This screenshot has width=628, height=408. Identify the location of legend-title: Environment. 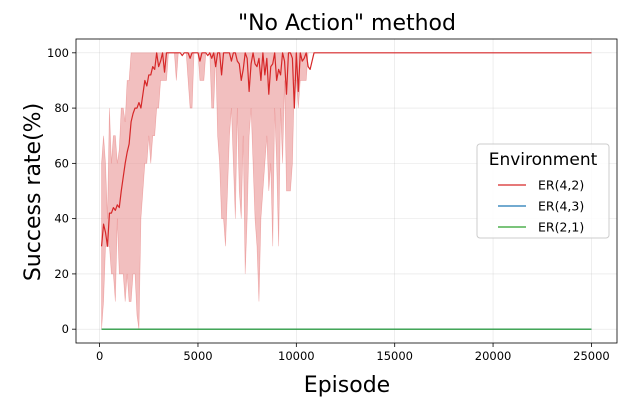
(543, 160).